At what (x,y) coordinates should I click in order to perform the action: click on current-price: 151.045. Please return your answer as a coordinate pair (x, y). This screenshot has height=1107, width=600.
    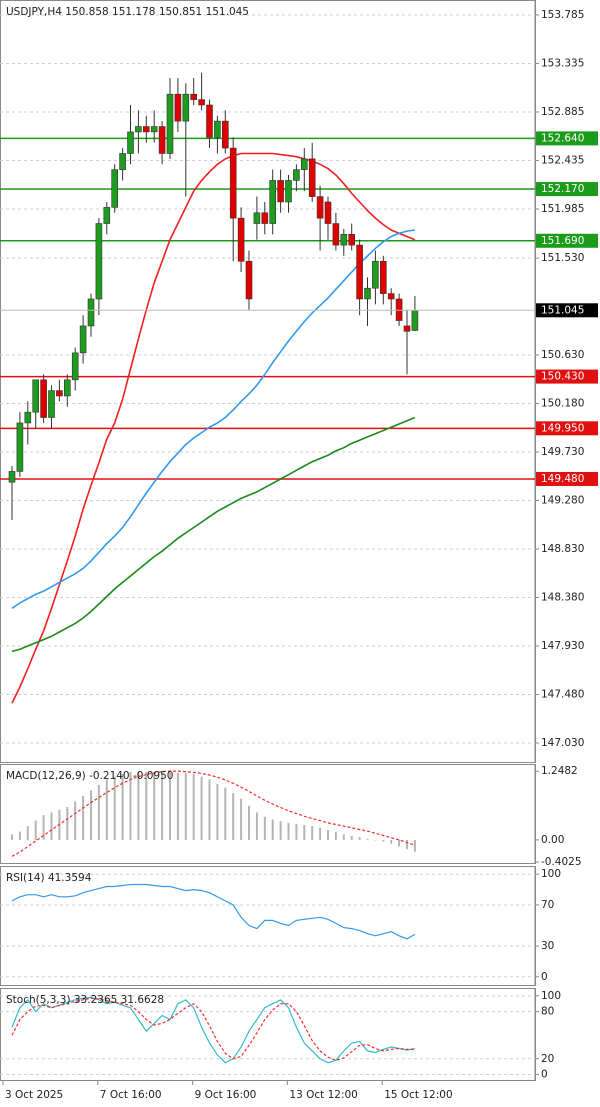
    Looking at the image, I should click on (562, 310).